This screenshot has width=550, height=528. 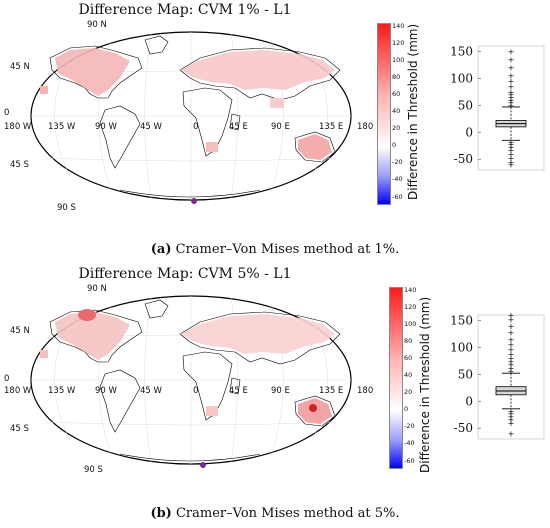 What do you see at coordinates (161, 249) in the screenshot?
I see `caption-label: (a)` at bounding box center [161, 249].